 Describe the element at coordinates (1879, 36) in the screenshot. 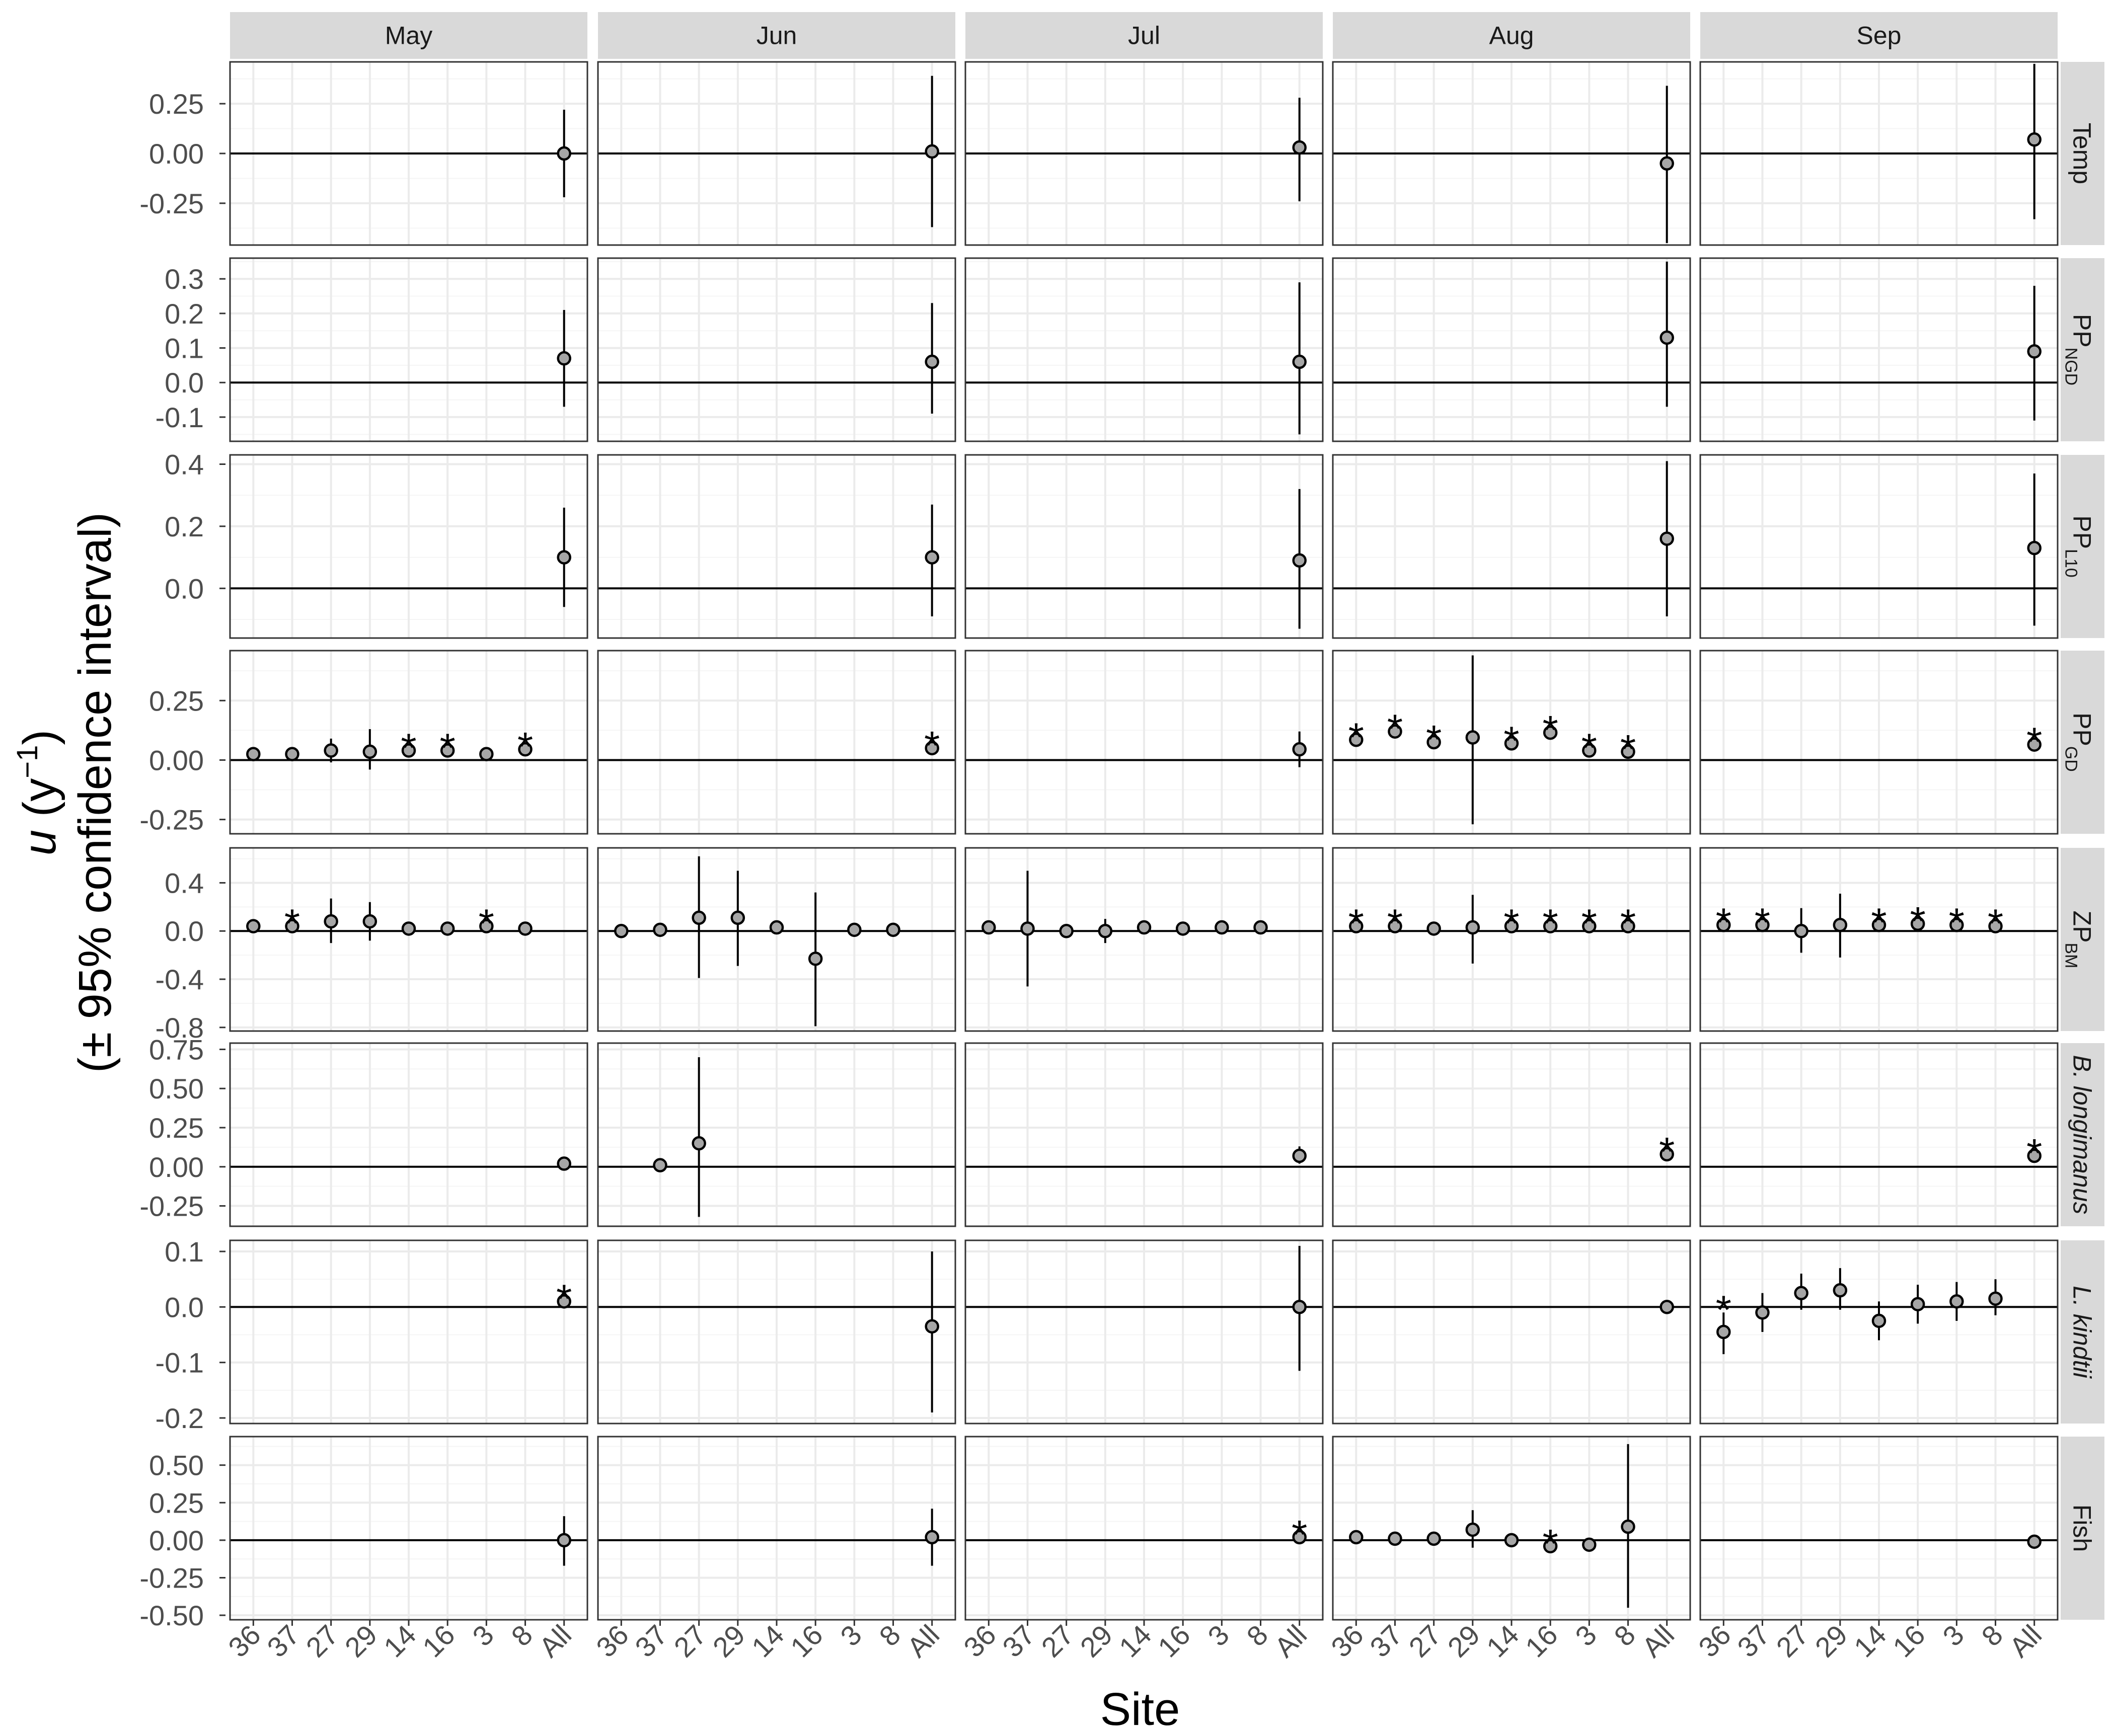

I see `strip-label-sep: Sep` at that location.